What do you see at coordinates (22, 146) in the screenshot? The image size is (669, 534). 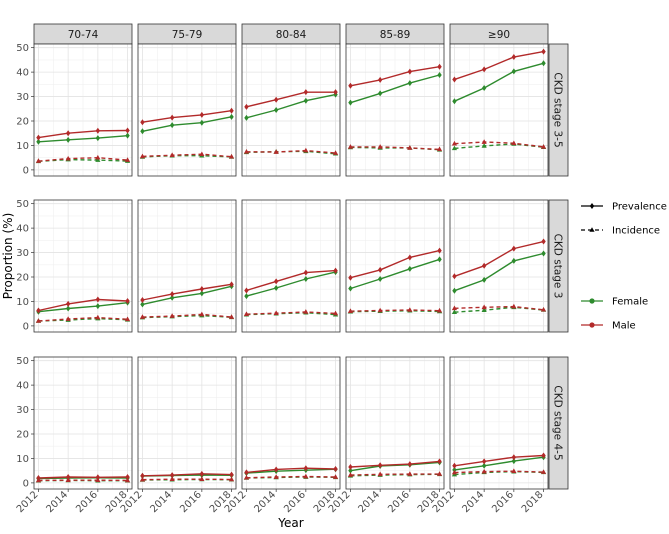 I see `y-tick-label: 10` at bounding box center [22, 146].